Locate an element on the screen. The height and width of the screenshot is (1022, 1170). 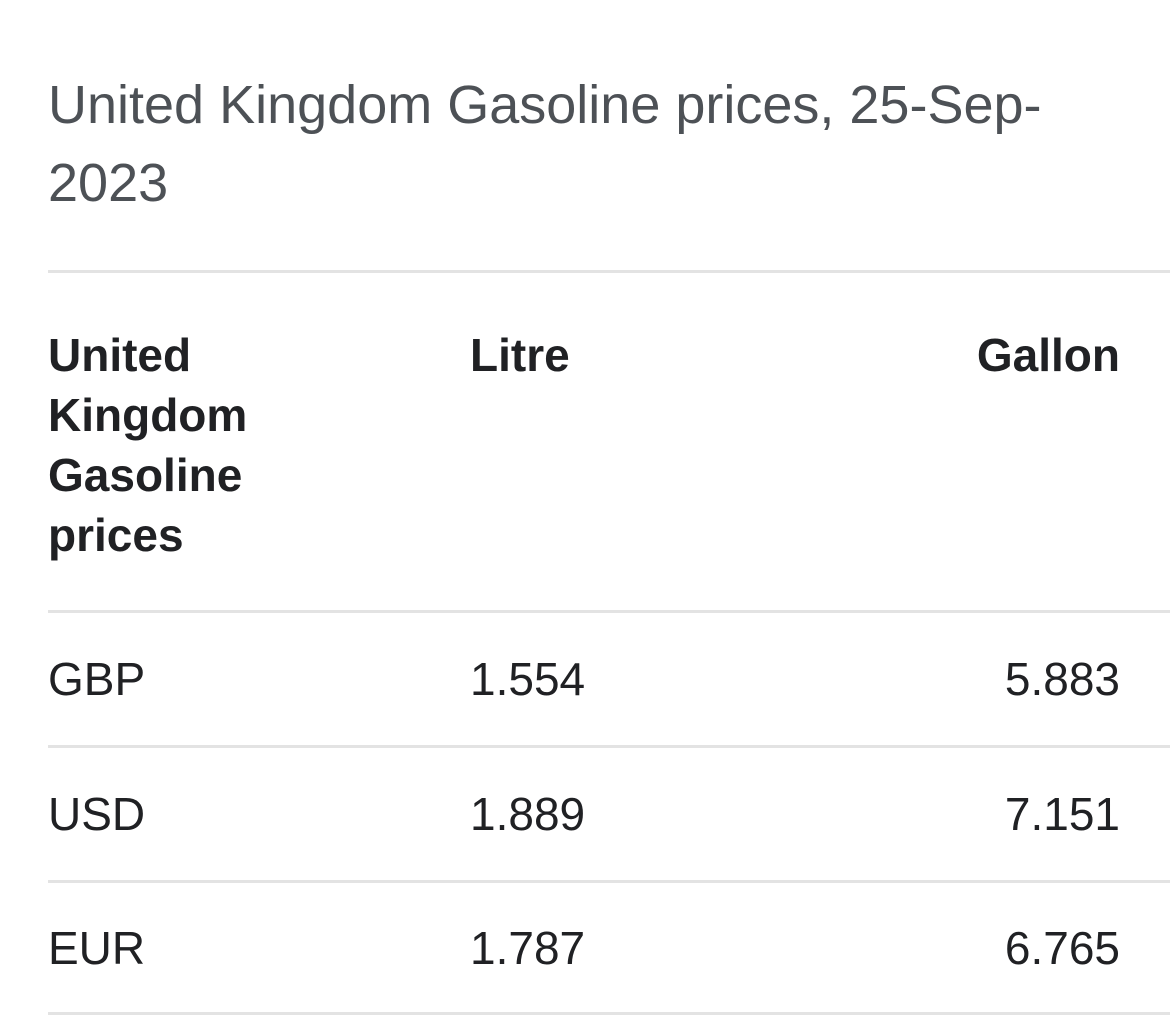
currency: EUR is located at coordinates (97, 947).